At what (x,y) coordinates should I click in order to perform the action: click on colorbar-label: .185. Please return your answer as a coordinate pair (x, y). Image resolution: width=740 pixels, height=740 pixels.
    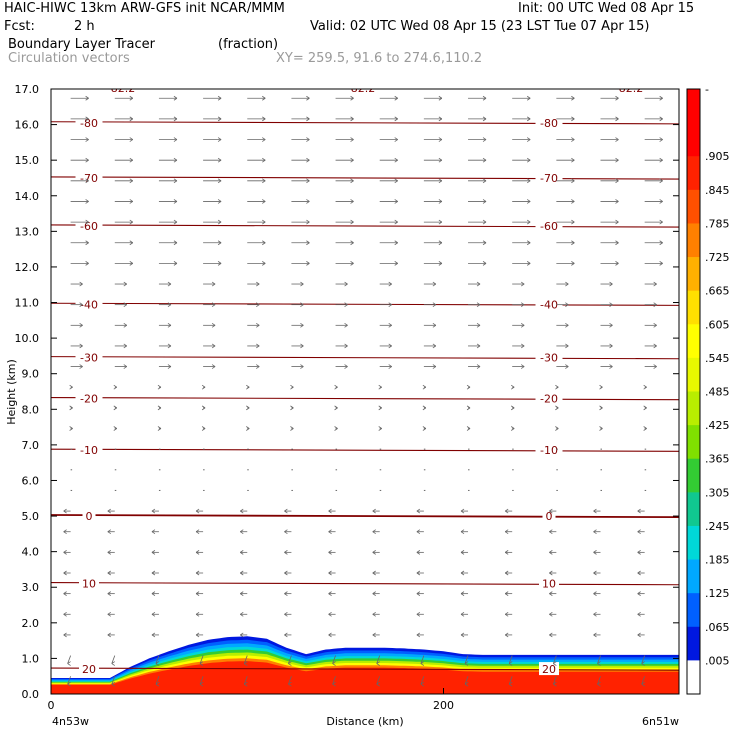
    Looking at the image, I should click on (717, 560).